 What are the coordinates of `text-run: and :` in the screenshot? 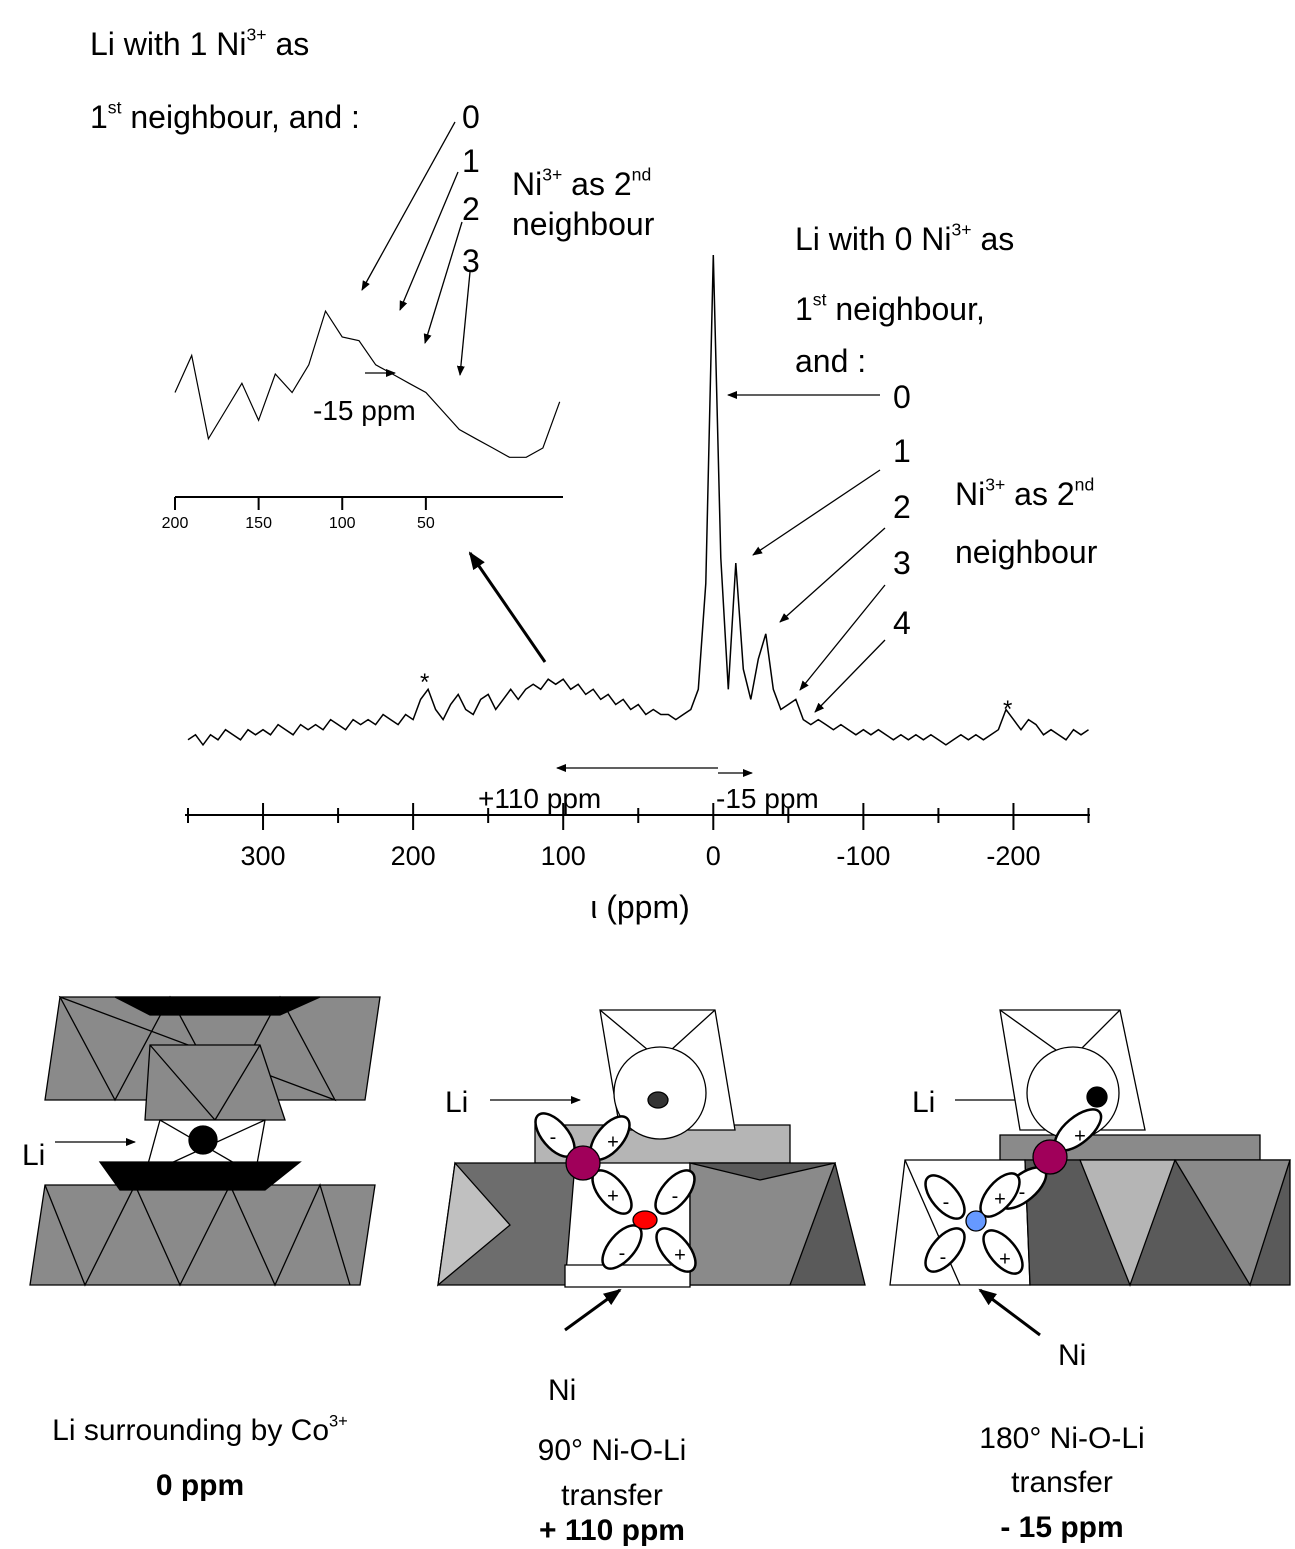 It's located at (830, 361).